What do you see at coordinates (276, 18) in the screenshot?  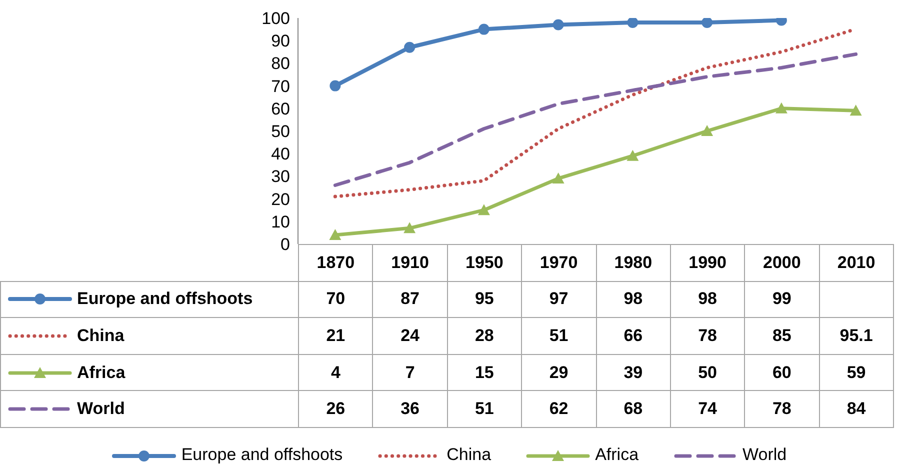 I see `y-tick-label: 100` at bounding box center [276, 18].